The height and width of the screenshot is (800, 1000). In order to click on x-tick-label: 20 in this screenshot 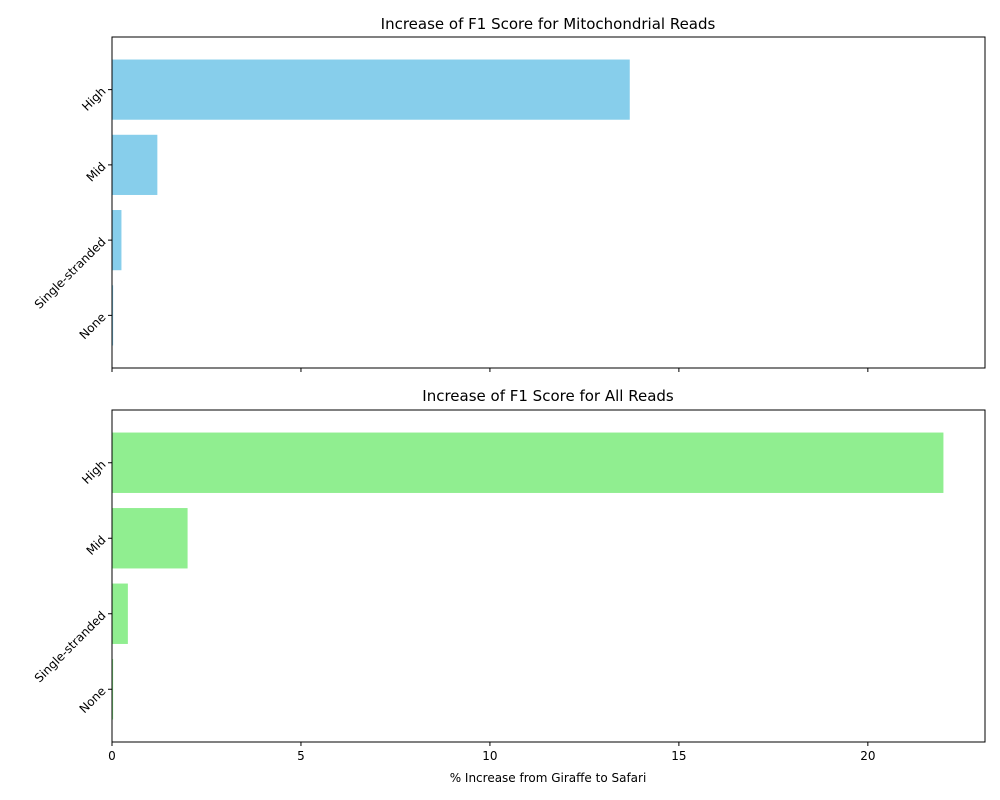, I will do `click(867, 756)`.